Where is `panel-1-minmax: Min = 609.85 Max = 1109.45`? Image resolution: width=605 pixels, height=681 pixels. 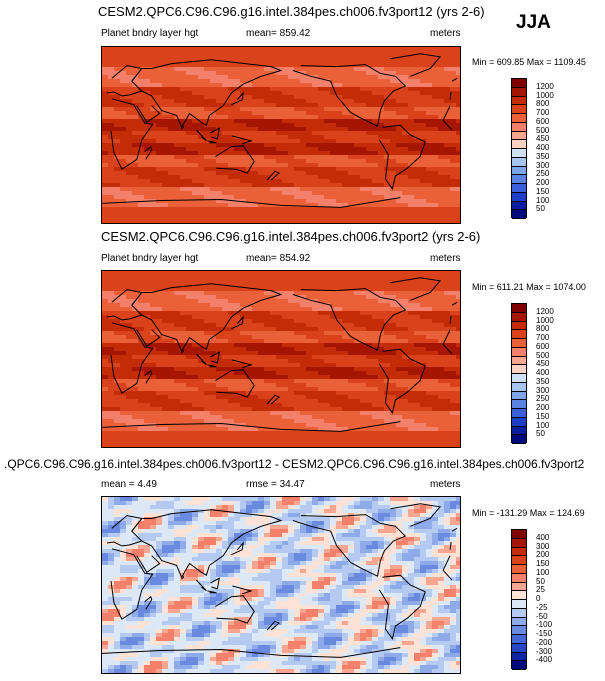 panel-1-minmax: Min = 609.85 Max = 1109.45 is located at coordinates (529, 62).